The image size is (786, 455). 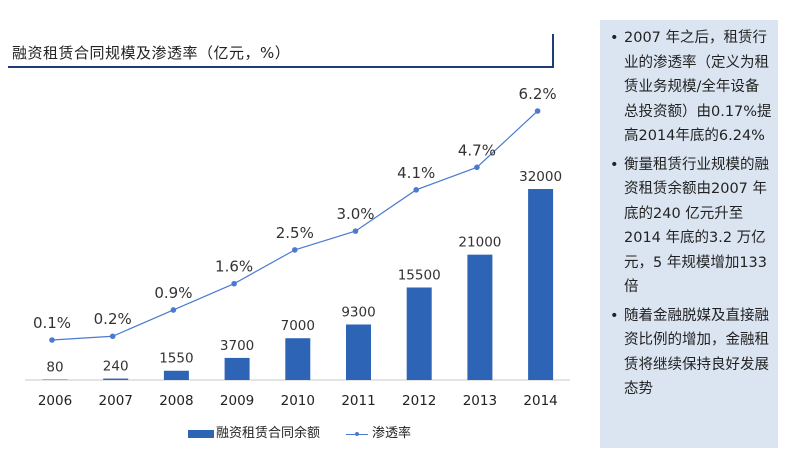 I want to click on x-tick-label: 2013, so click(x=480, y=401).